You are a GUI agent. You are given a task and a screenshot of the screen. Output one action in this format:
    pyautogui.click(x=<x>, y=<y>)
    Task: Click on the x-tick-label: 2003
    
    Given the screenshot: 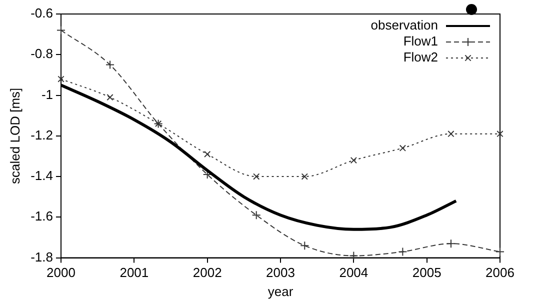 What is the action you would take?
    pyautogui.click(x=280, y=272)
    